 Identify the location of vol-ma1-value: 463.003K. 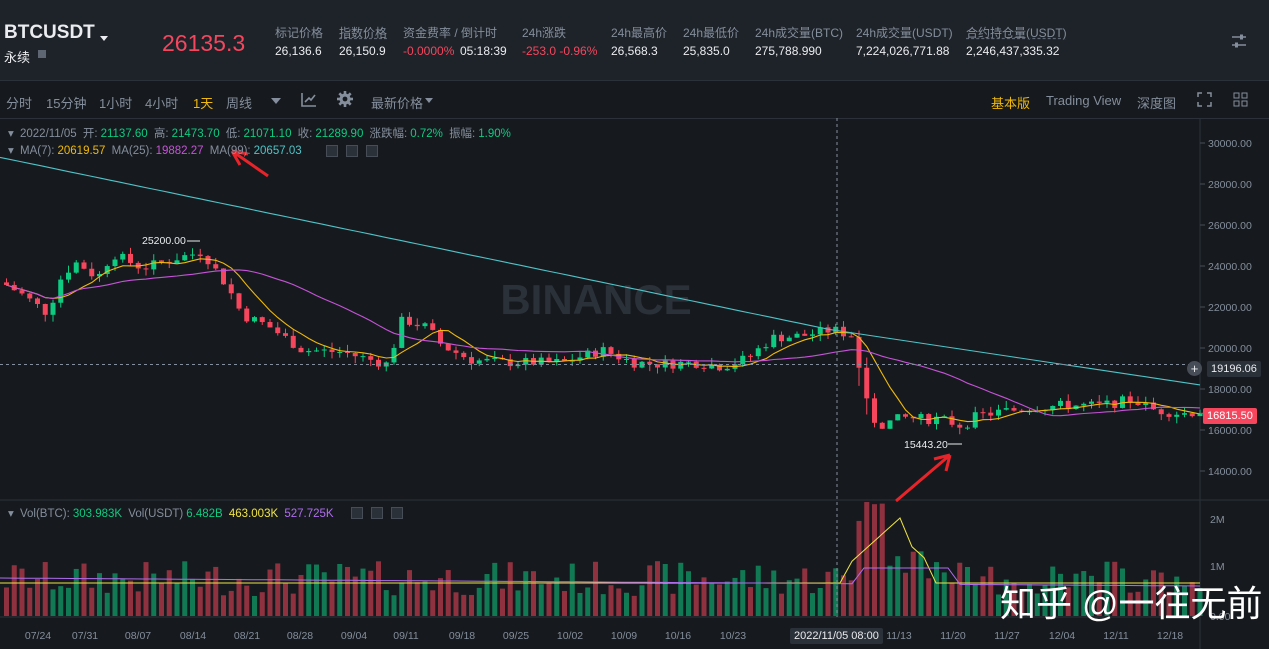
(253, 514).